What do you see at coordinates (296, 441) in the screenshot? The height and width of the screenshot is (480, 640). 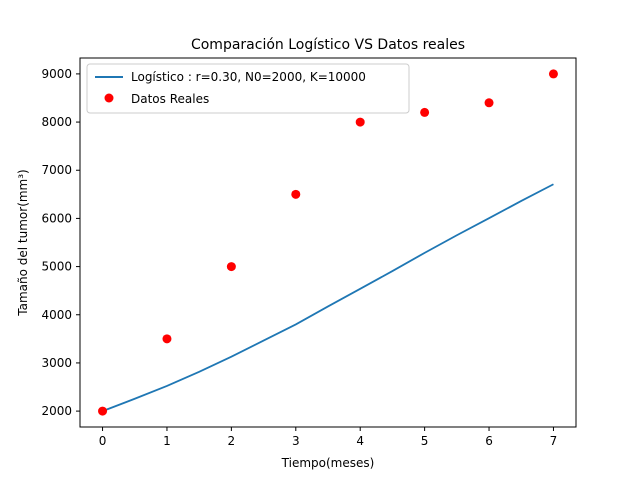 I see `x-tick-label: 3` at bounding box center [296, 441].